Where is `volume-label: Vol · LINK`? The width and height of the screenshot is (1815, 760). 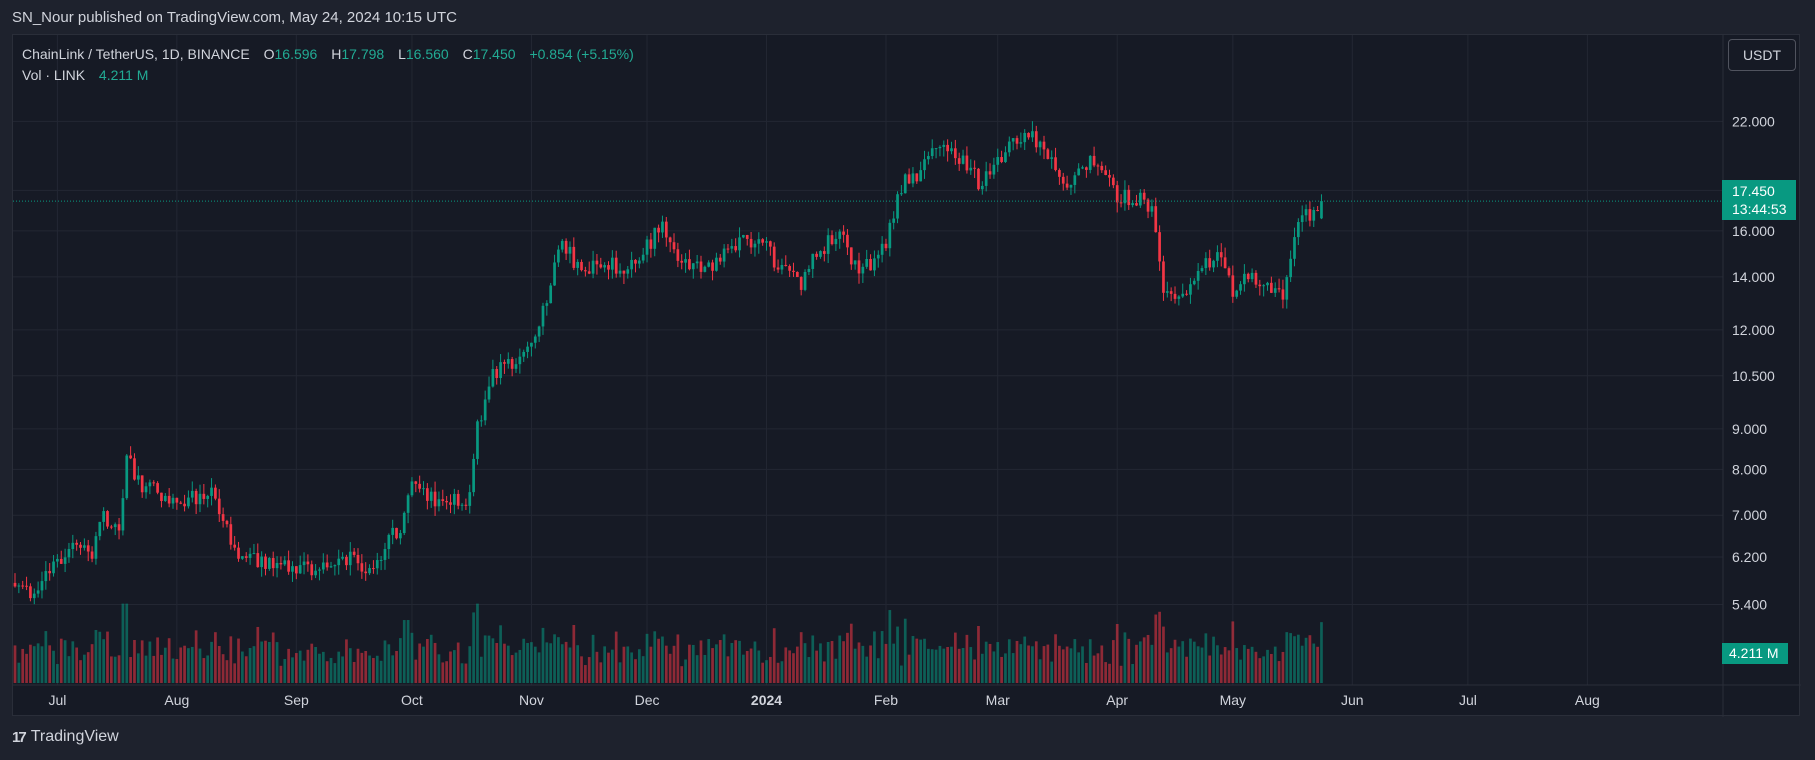
volume-label: Vol · LINK is located at coordinates (54, 75).